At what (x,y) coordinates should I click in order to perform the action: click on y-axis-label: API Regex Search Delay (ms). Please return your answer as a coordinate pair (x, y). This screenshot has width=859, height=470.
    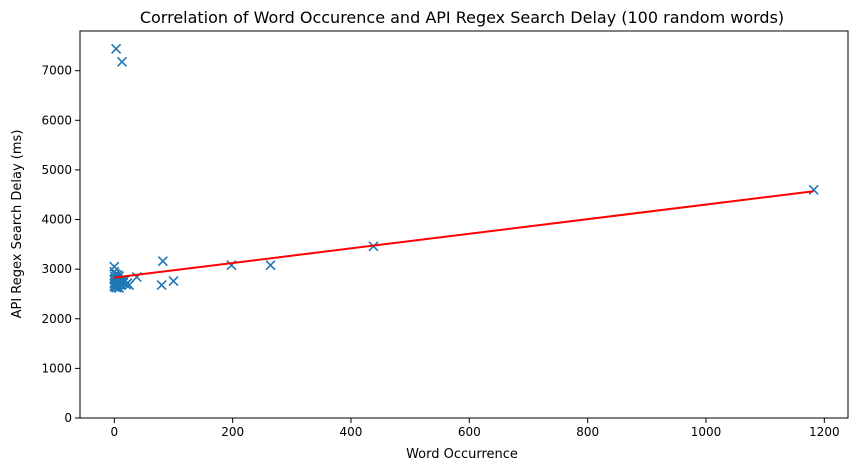
    Looking at the image, I should click on (17, 224).